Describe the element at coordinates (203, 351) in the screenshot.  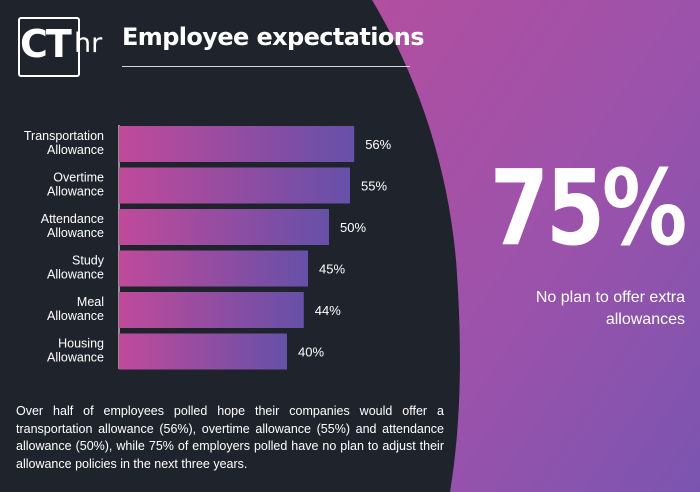
I see `bar-housing` at that location.